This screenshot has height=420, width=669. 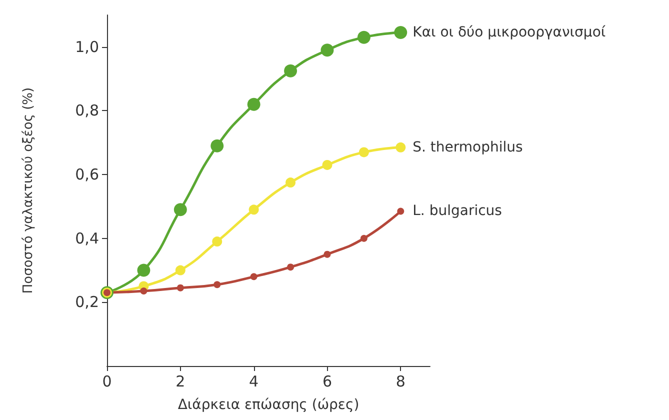 What do you see at coordinates (87, 111) in the screenshot?
I see `y-tick-label: 0,8` at bounding box center [87, 111].